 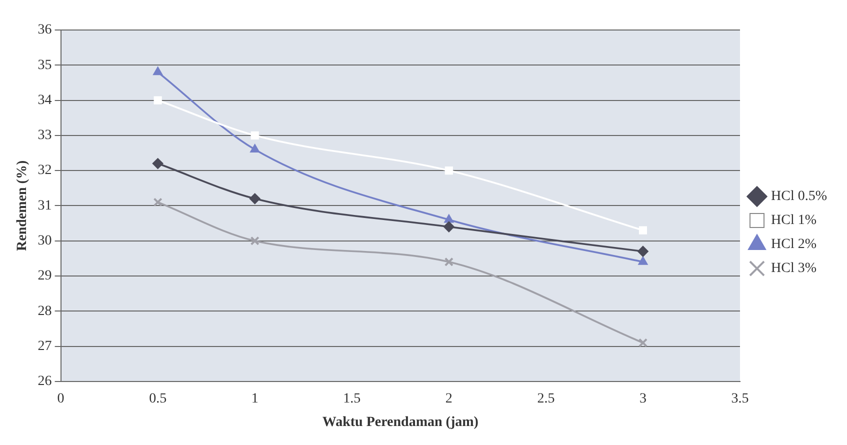 I want to click on y-tick-label: 32, so click(x=45, y=170).